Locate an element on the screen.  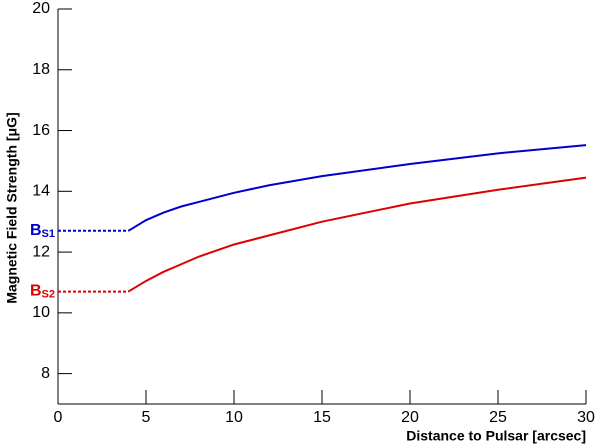
y-tick-label: 10 is located at coordinates (41, 312).